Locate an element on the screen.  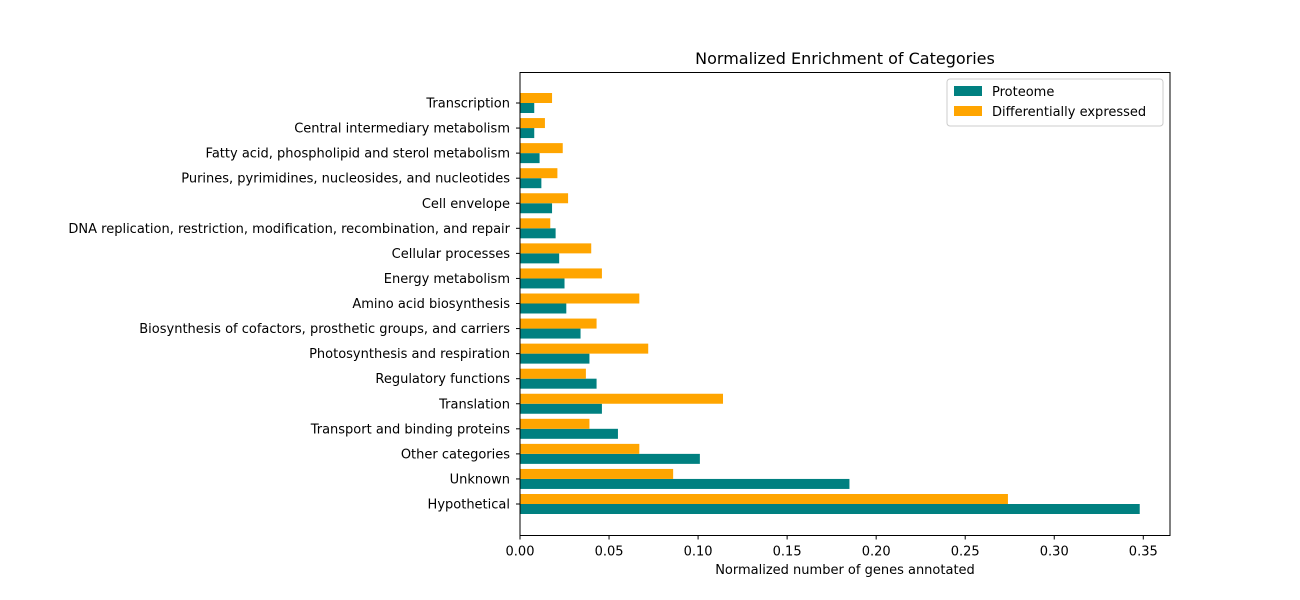
y-tick-label: Transcription is located at coordinates (467, 104).